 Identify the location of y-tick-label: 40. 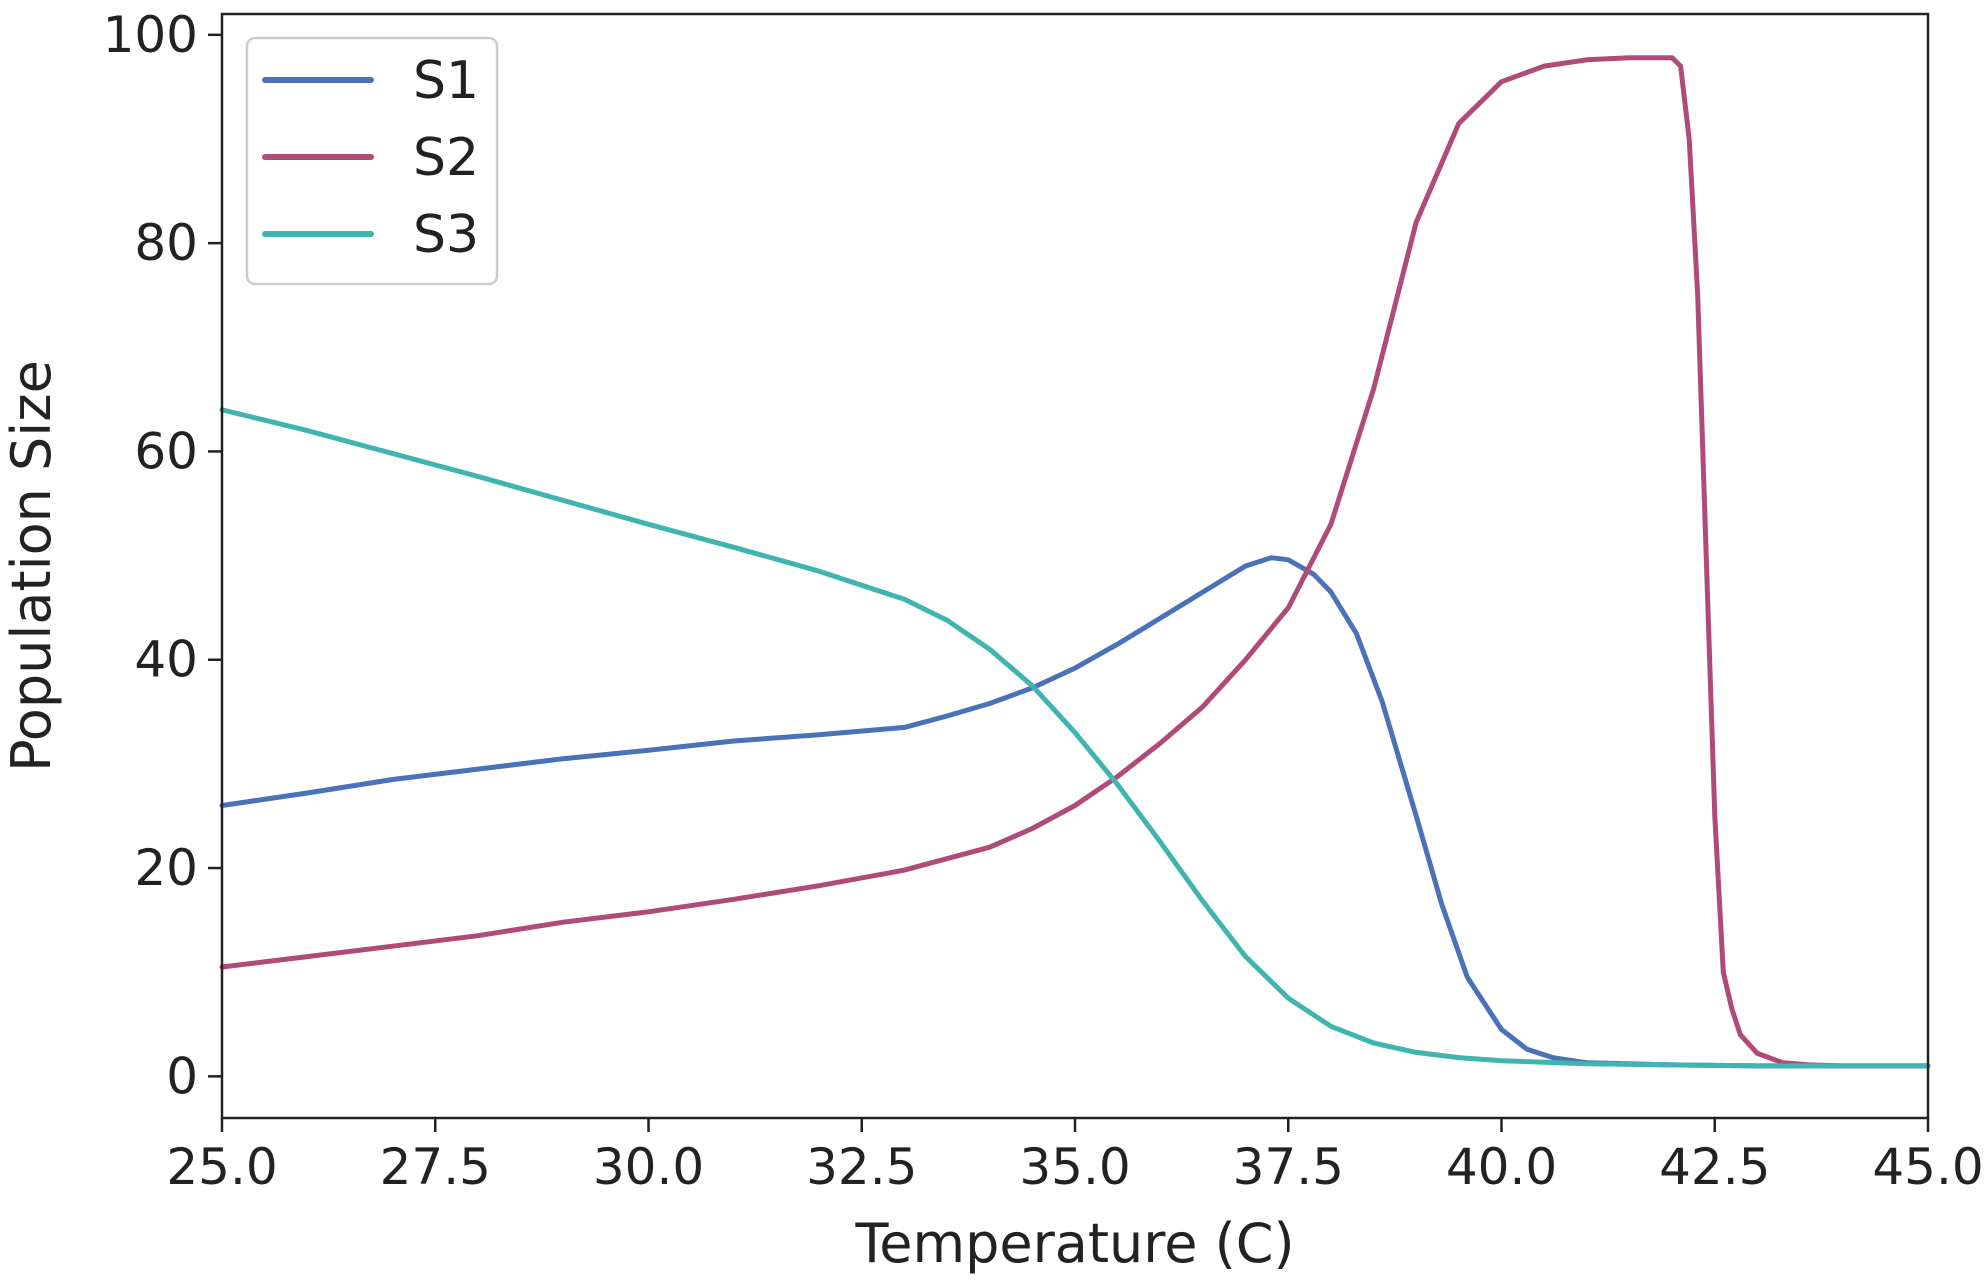
(166, 660).